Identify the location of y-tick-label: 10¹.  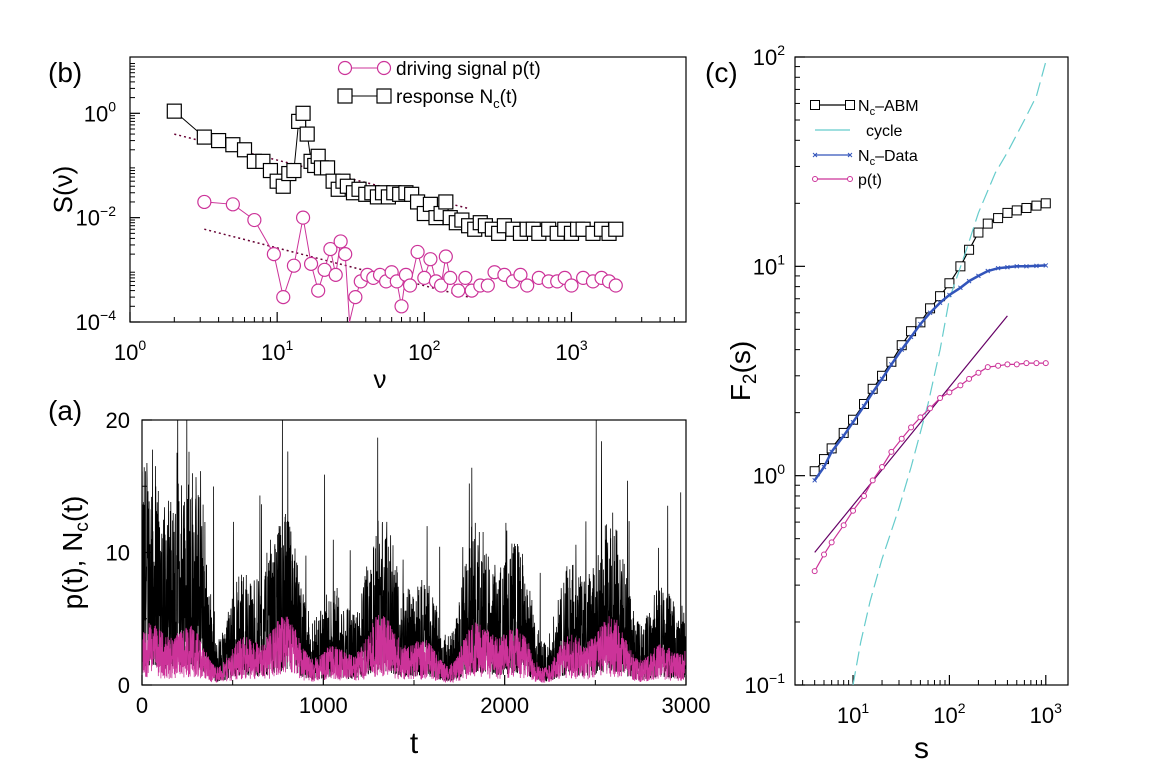
(769, 265).